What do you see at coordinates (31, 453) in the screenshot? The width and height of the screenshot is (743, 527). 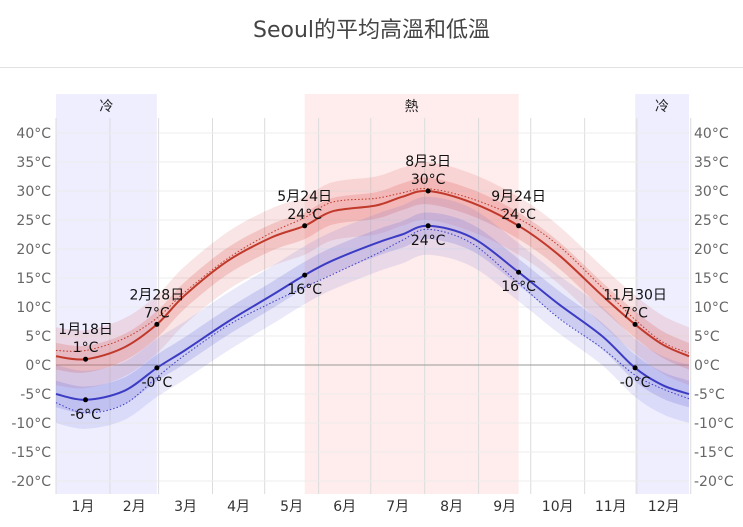 I see `y-tick-label-left: -15°C` at bounding box center [31, 453].